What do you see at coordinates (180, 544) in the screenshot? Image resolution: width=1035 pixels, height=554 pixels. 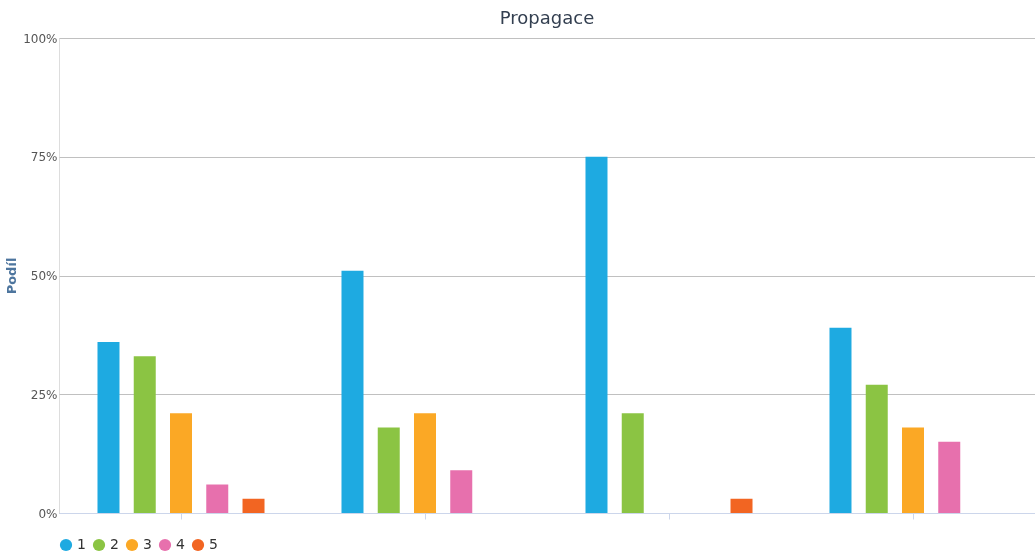 I see `legend-label: 4` at bounding box center [180, 544].